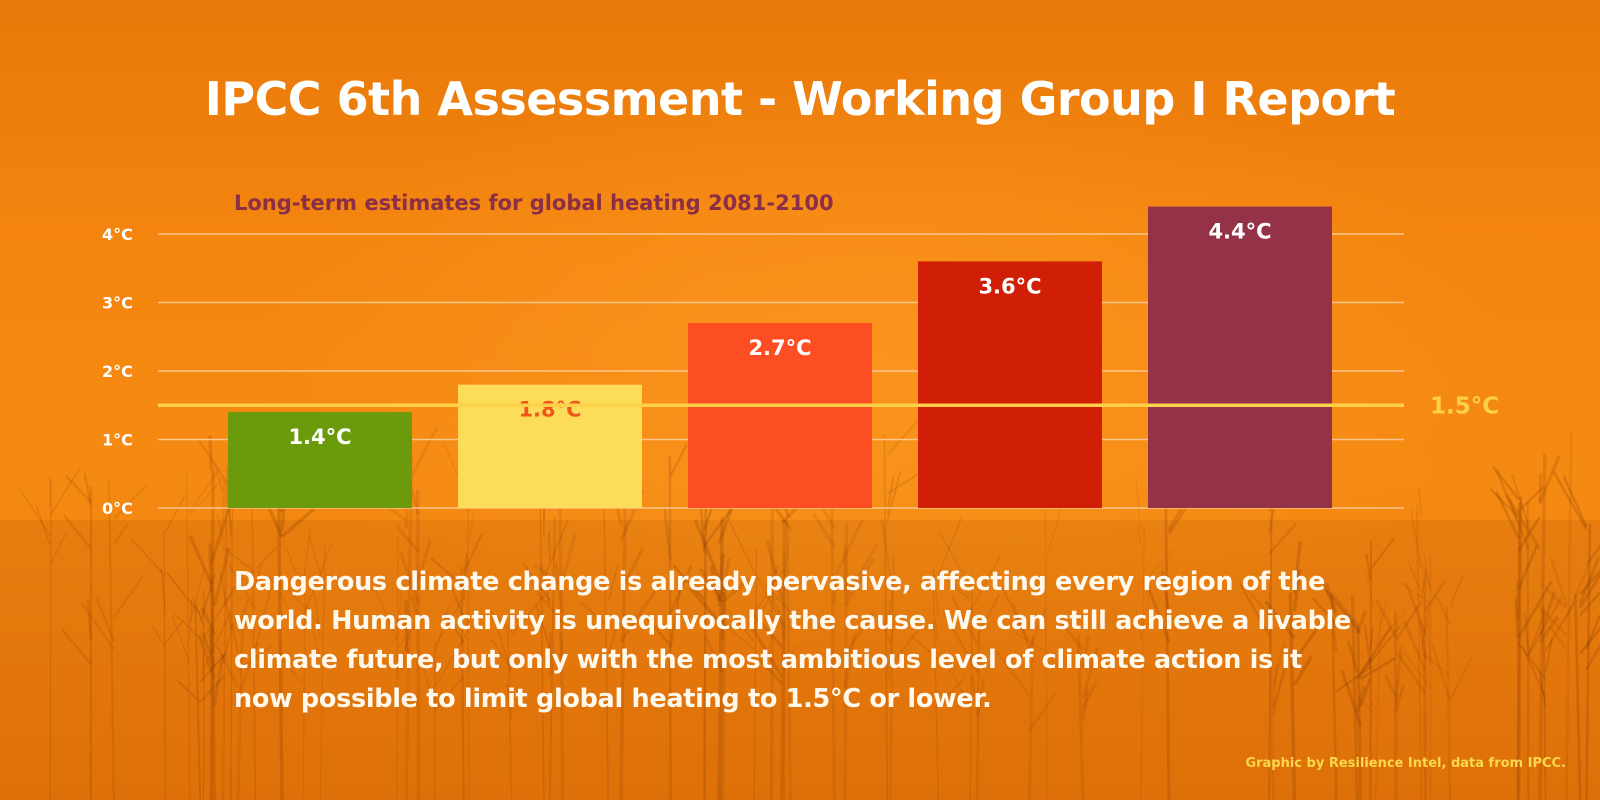  What do you see at coordinates (1464, 406) in the screenshot?
I see `reference-line-label: 1.5°C` at bounding box center [1464, 406].